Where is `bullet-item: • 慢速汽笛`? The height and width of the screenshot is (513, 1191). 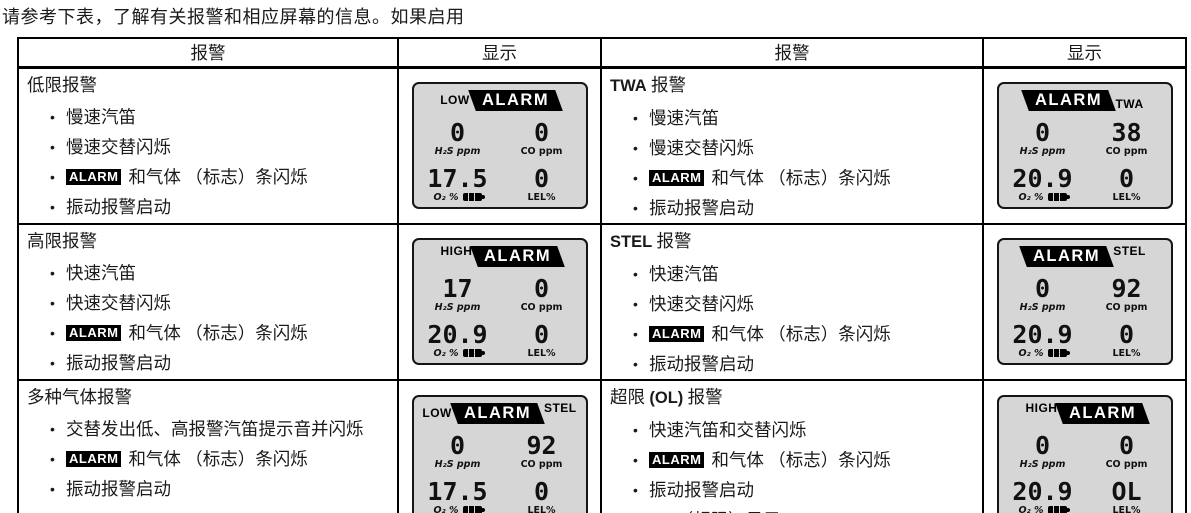
bullet-item: • 慢速汽笛 is located at coordinates (793, 118).